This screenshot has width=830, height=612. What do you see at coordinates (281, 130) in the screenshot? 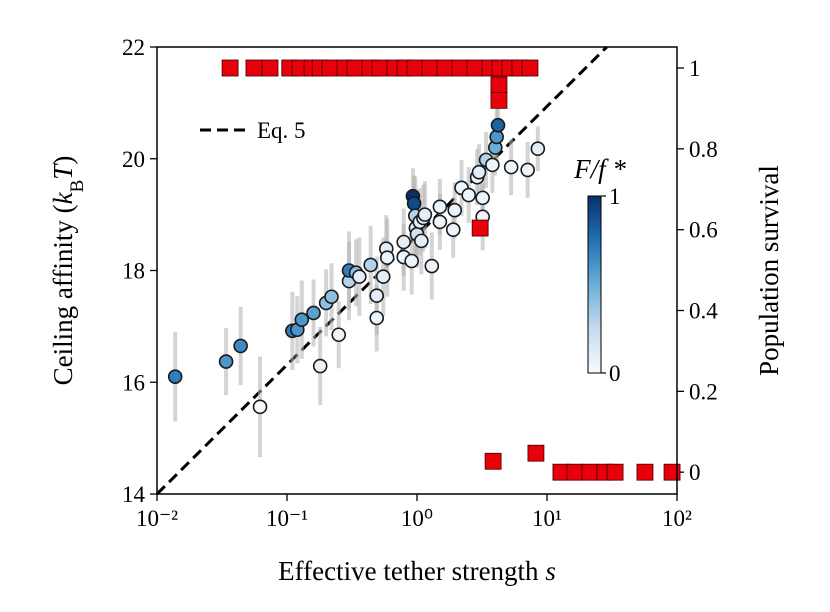
I see `legend-label: Eq. 5` at bounding box center [281, 130].